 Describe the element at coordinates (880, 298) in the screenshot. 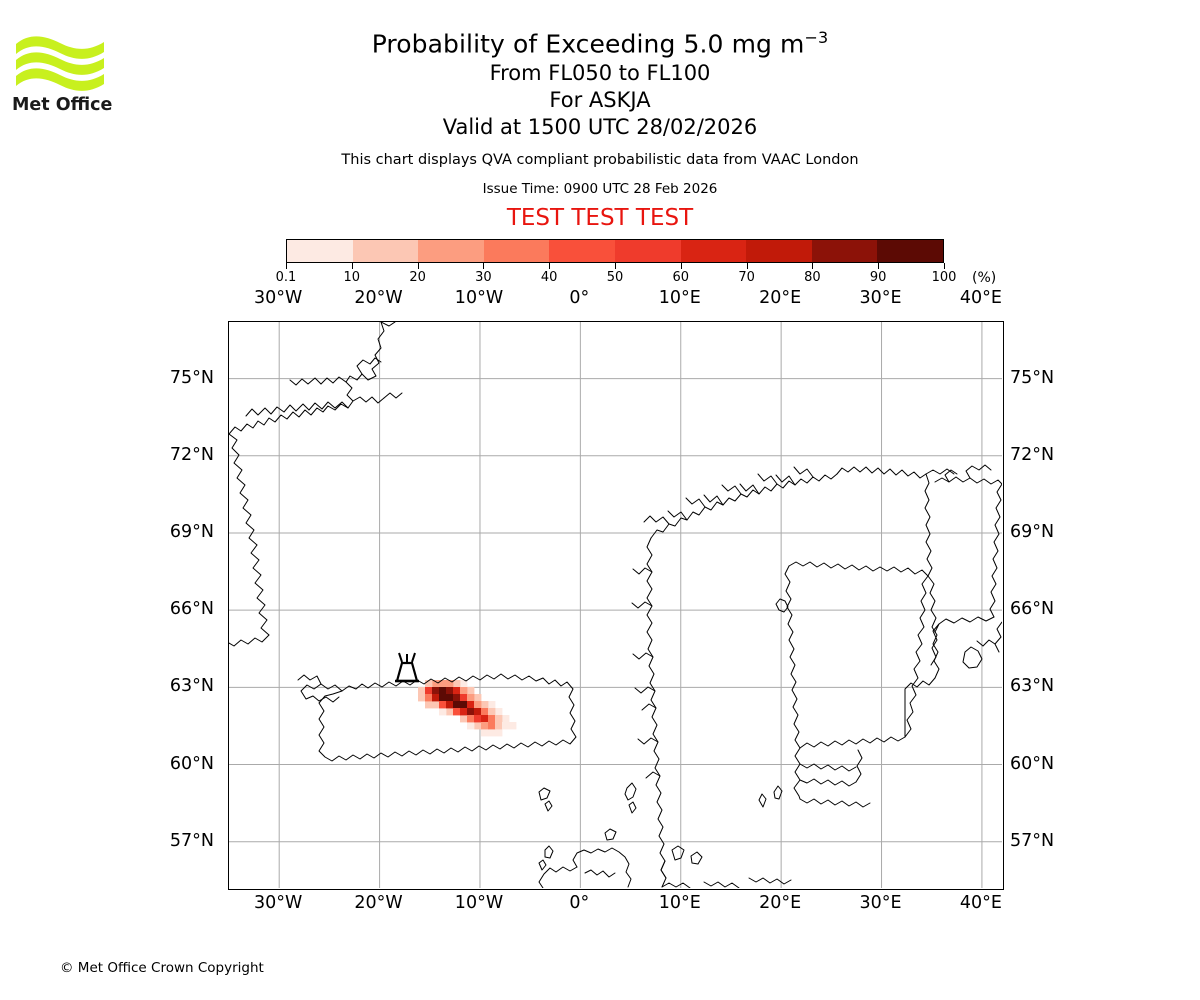

I see `longitude-tick-label: 30°E` at that location.